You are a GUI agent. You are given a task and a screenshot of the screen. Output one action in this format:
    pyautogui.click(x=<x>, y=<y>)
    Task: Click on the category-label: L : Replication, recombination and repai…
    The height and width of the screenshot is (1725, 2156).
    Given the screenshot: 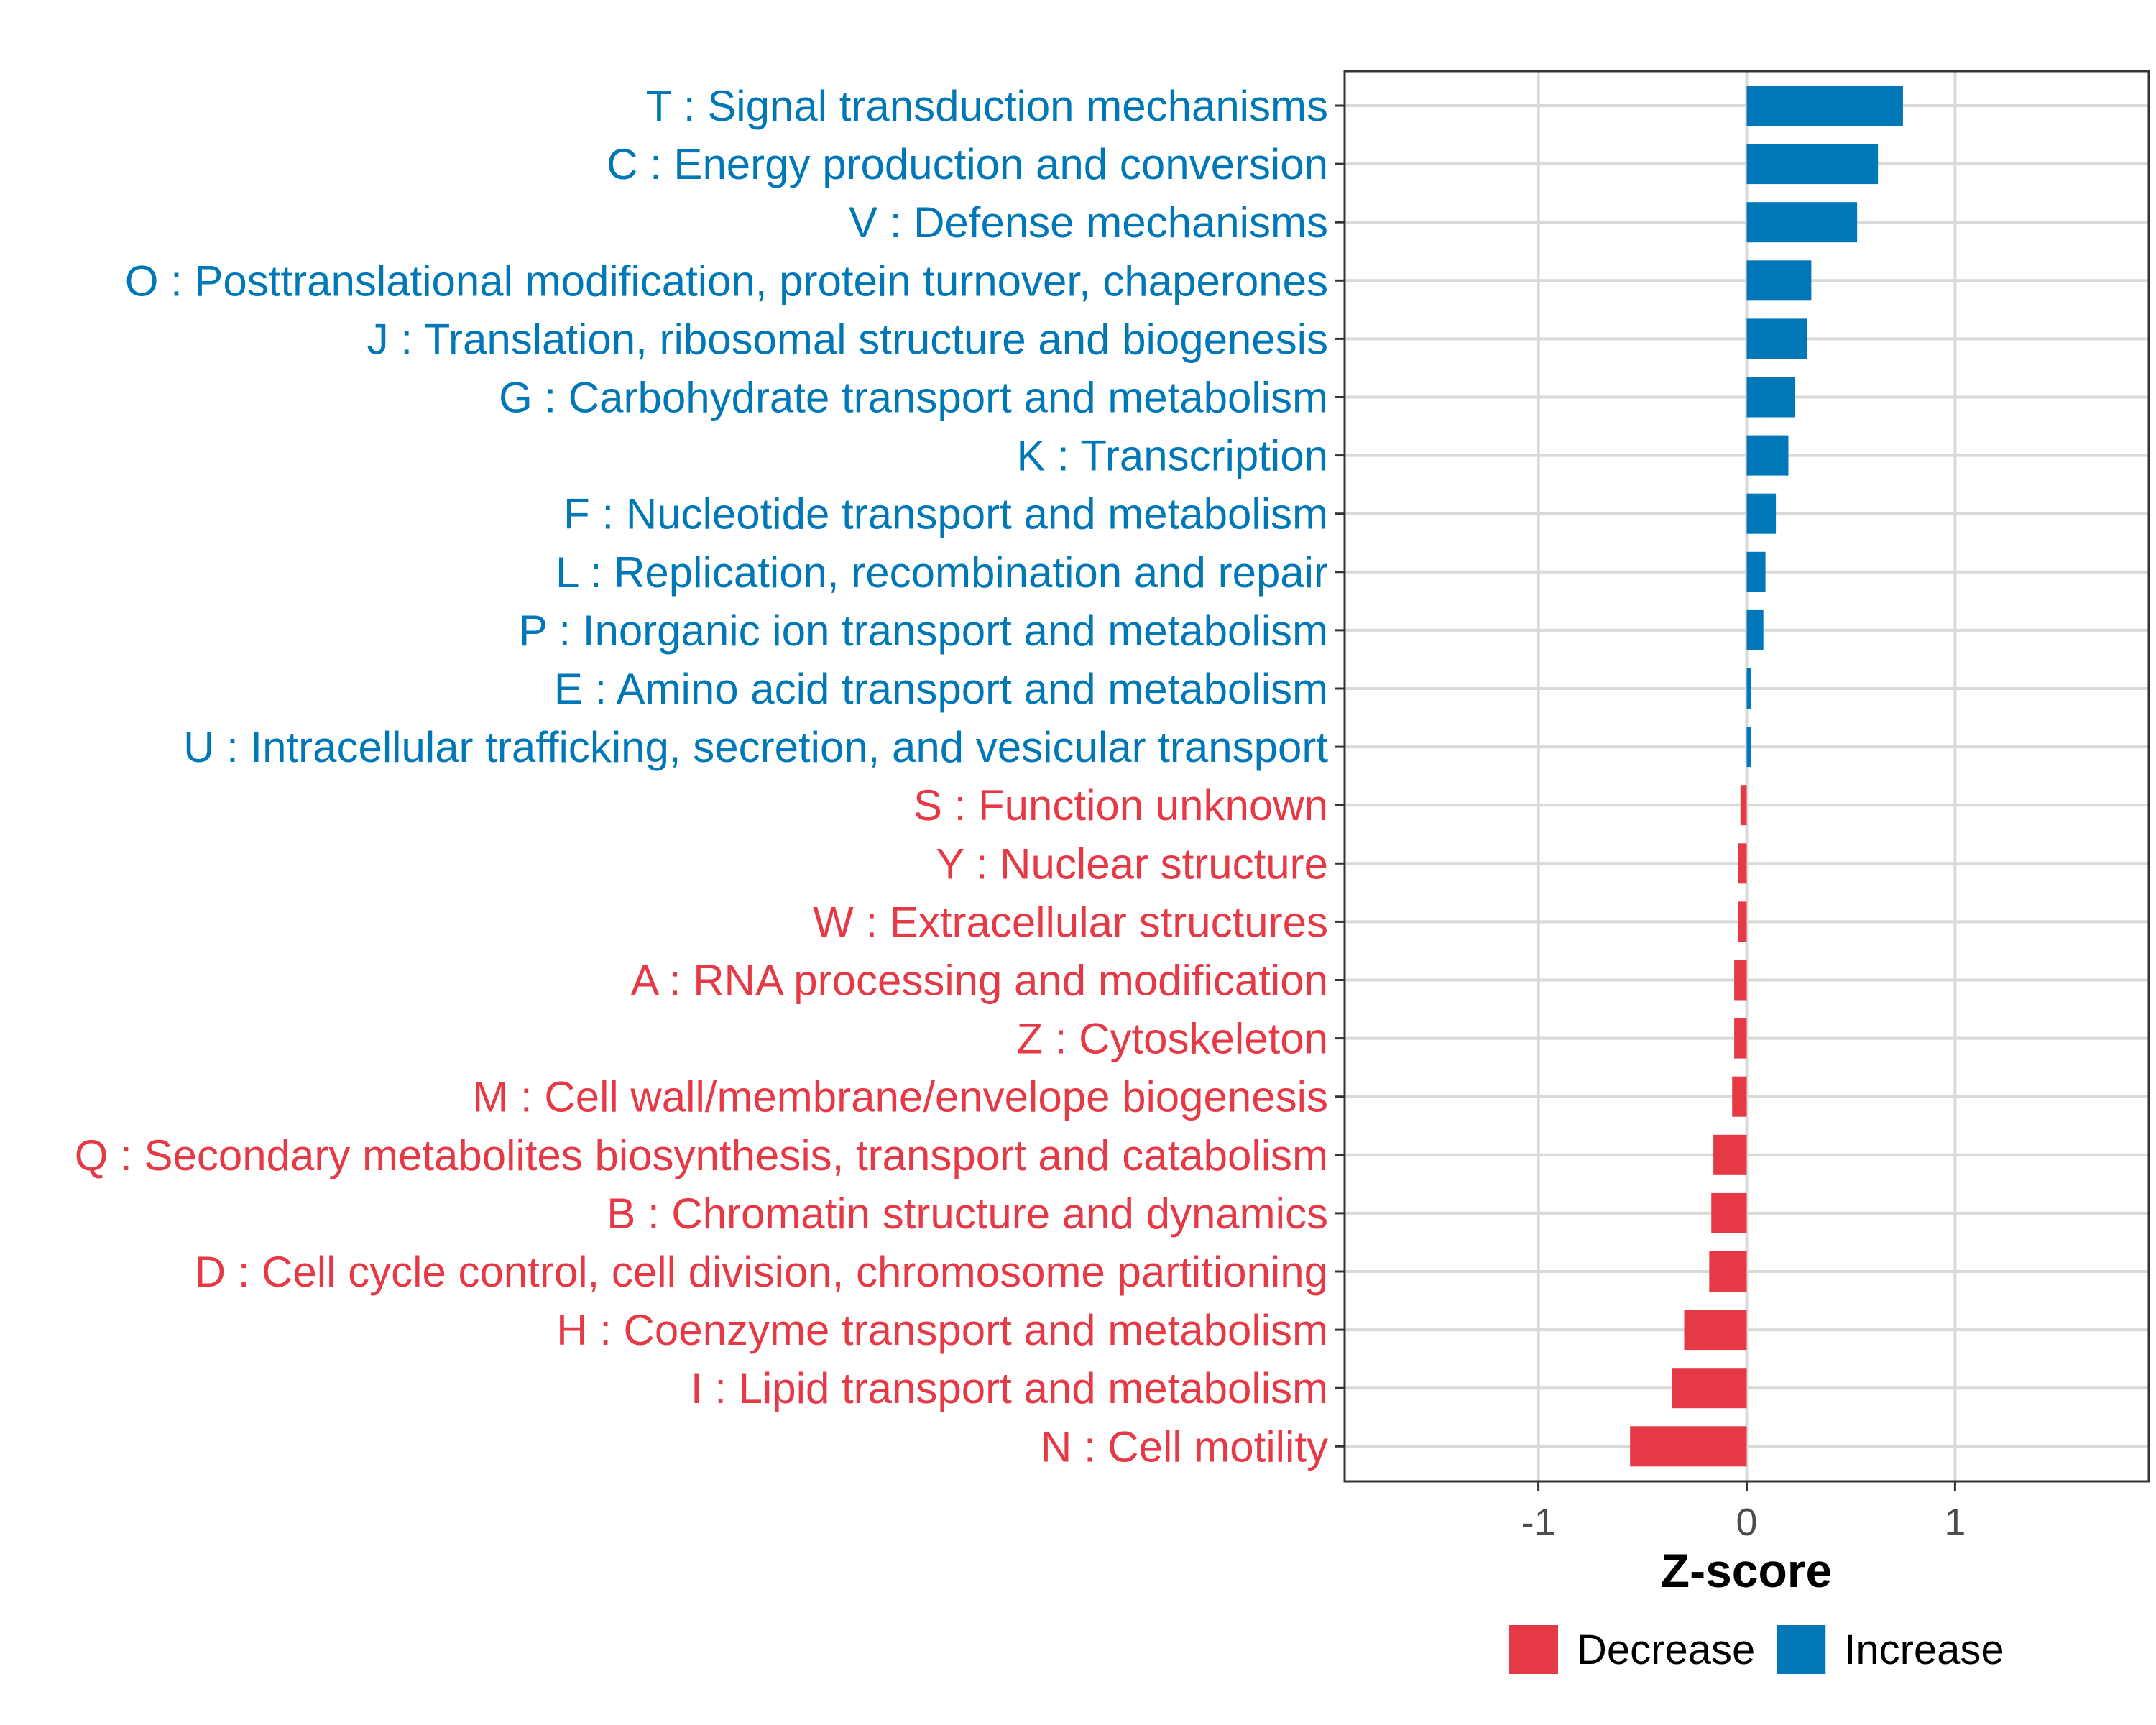 What is the action you would take?
    pyautogui.click(x=942, y=572)
    